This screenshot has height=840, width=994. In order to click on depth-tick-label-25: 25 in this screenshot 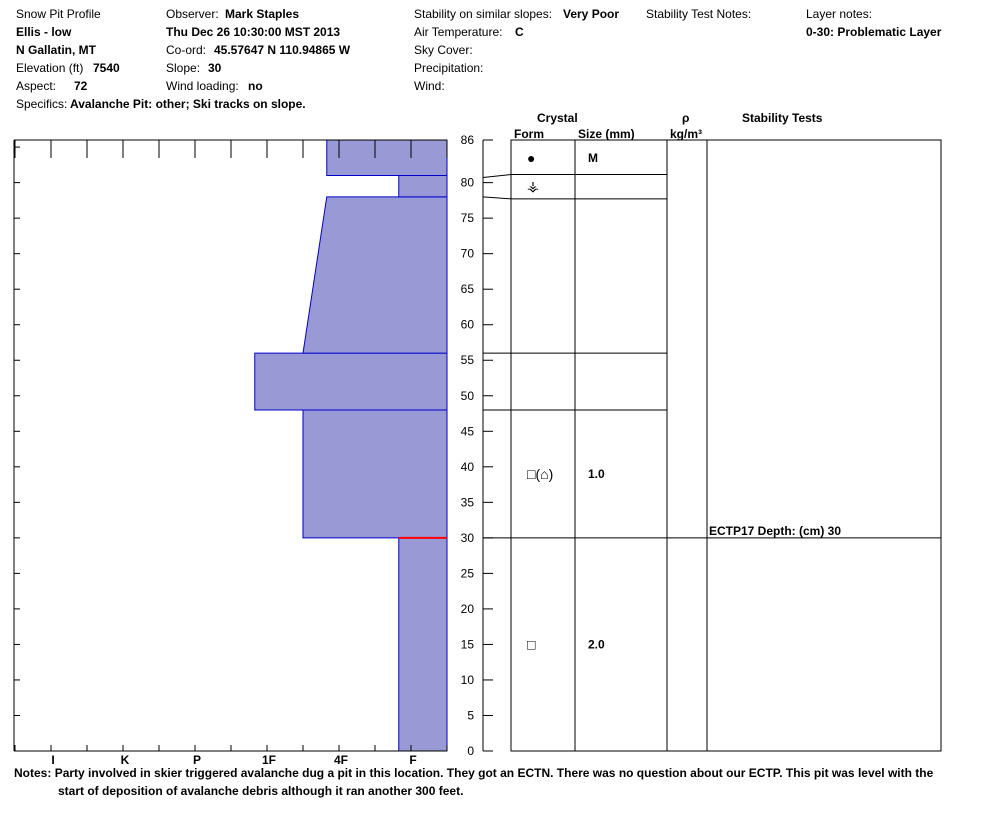, I will do `click(468, 573)`.